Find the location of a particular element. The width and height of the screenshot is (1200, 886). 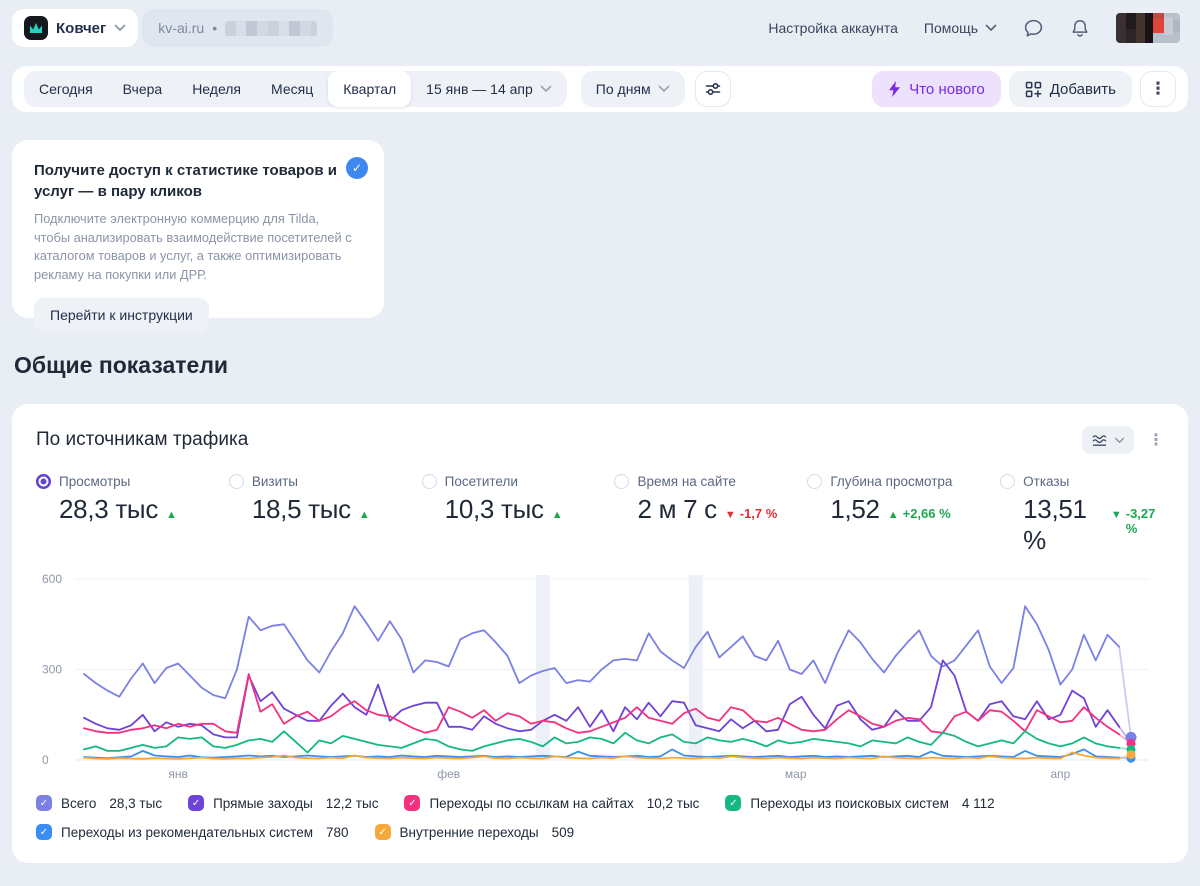

counter-selector: Ковчег is located at coordinates (75, 28).